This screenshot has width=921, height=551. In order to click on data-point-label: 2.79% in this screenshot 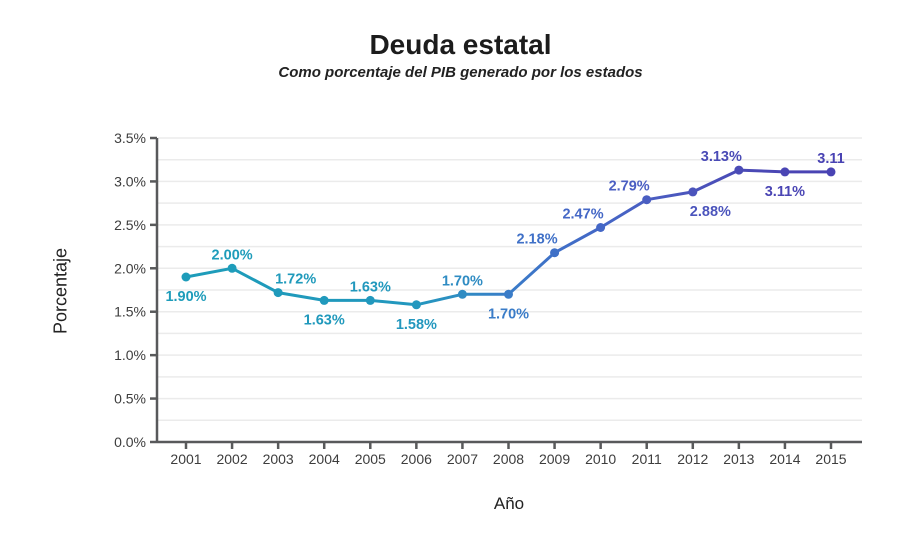, I will do `click(629, 187)`.